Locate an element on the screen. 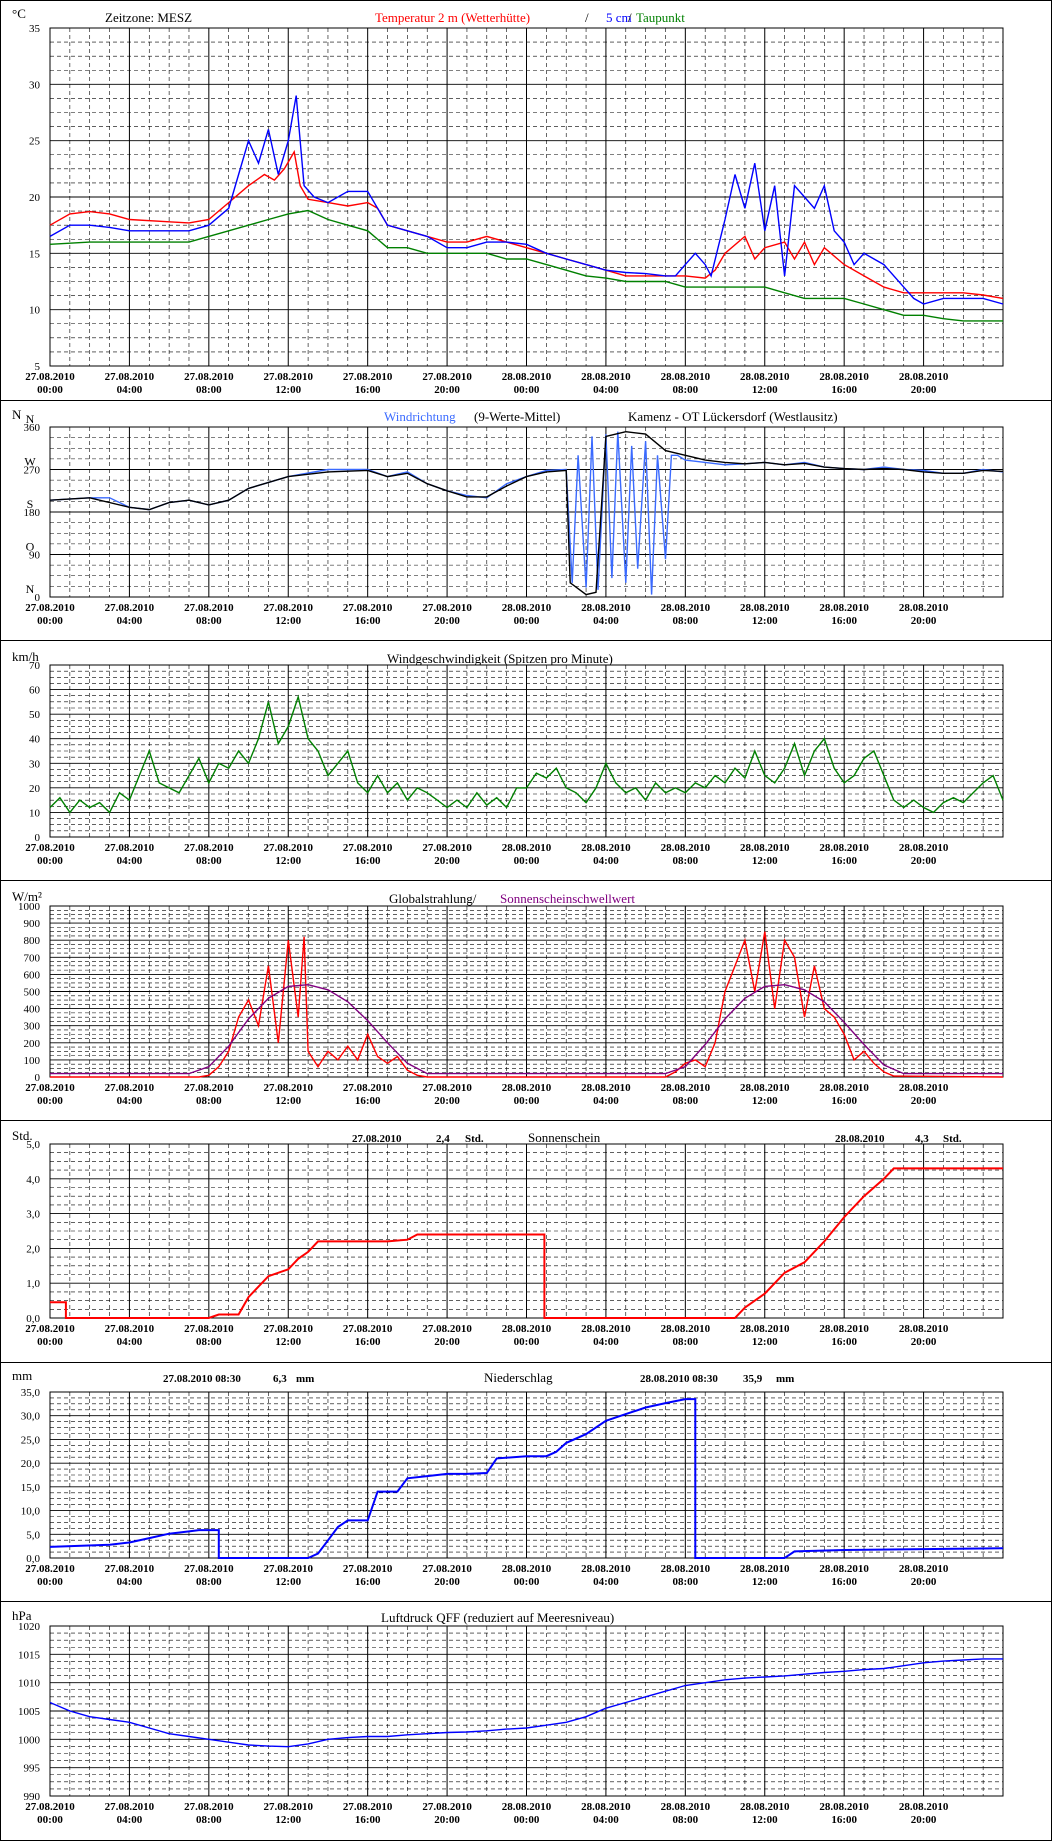  panel-sun-plot-frame is located at coordinates (526, 1231).